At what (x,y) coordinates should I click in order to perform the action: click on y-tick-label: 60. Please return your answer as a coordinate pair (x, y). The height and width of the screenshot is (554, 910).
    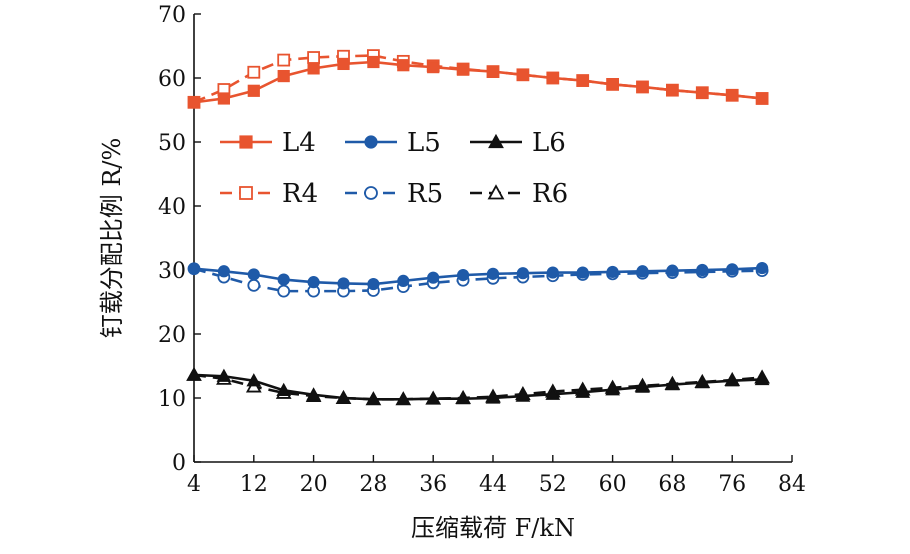
    Looking at the image, I should click on (172, 79).